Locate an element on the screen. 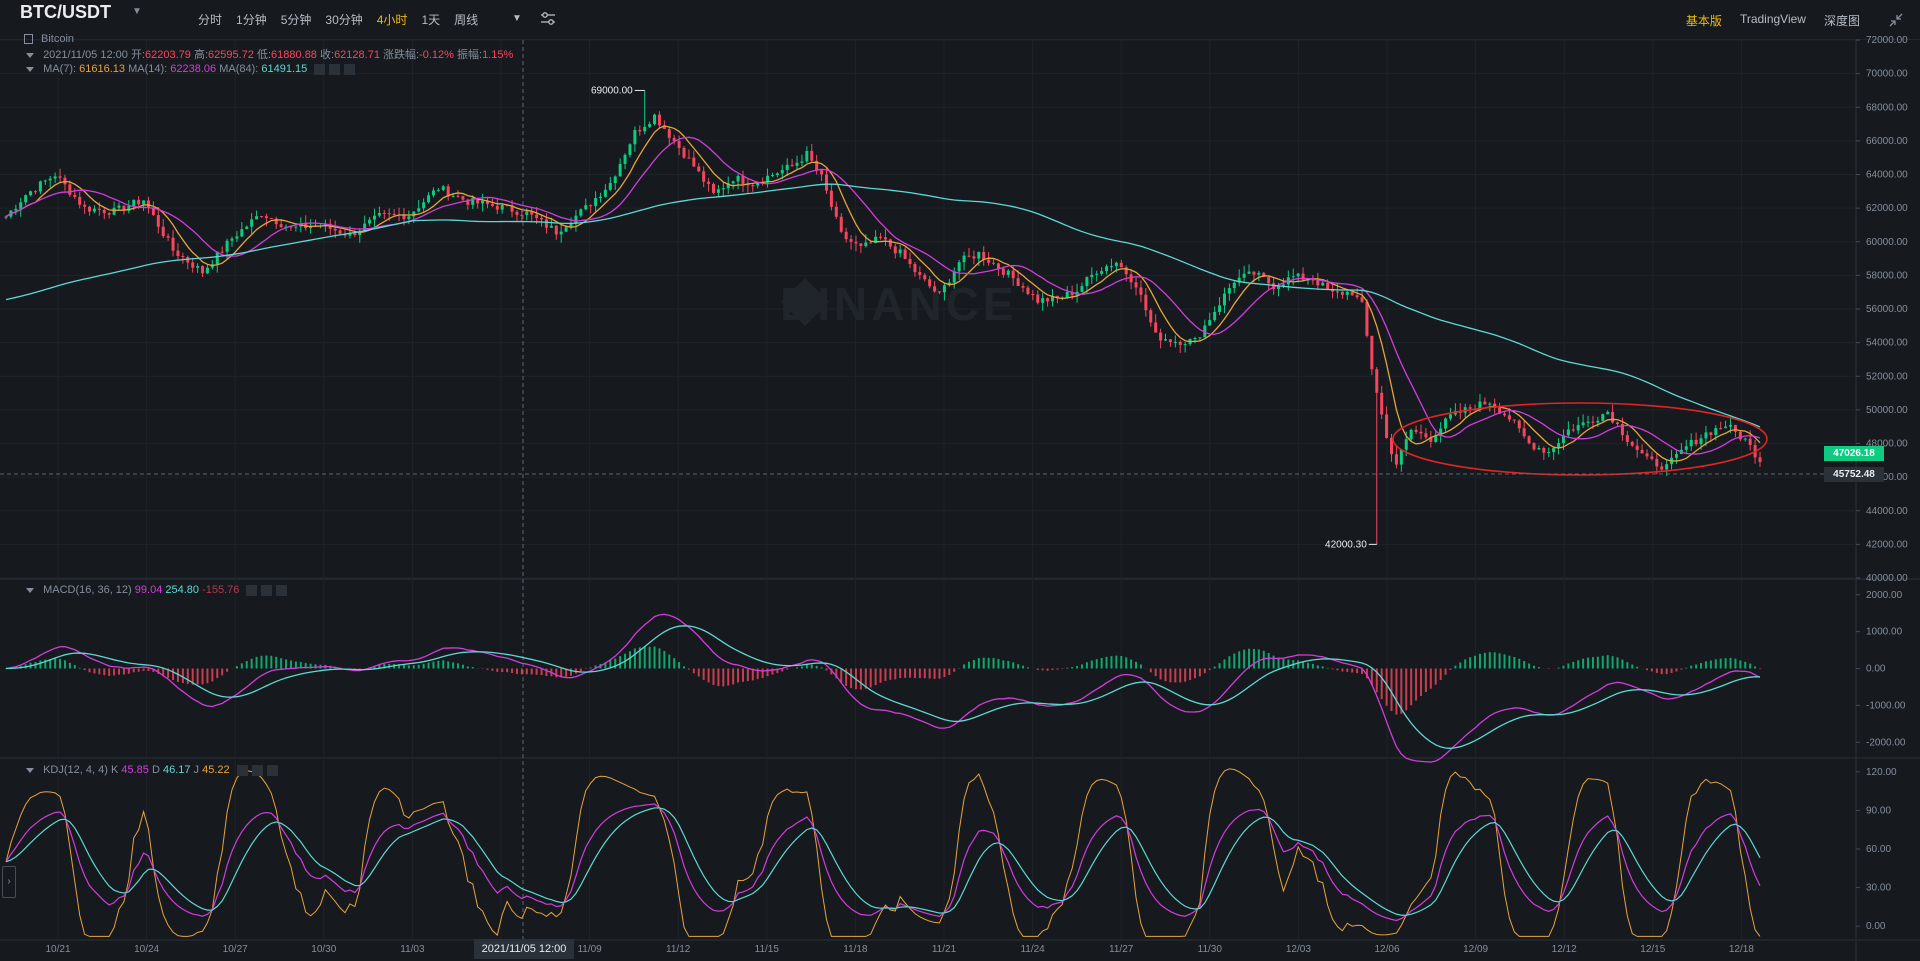 This screenshot has width=1920, height=961. view-tab-2: 深度图 is located at coordinates (1841, 21).